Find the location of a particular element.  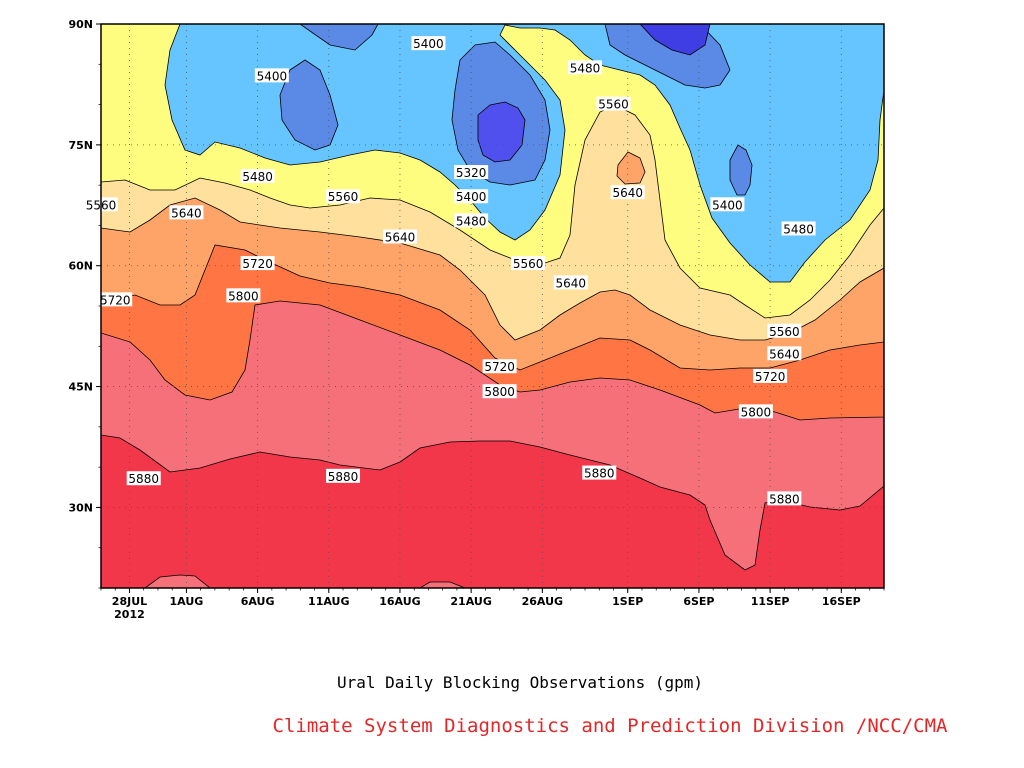

contour-label-value: 5320 is located at coordinates (471, 173).